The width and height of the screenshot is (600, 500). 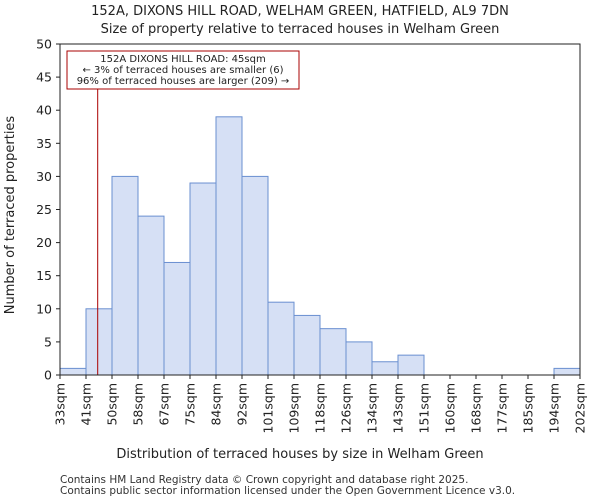 What do you see at coordinates (99, 342) in the screenshot?
I see `bar-41sqm` at bounding box center [99, 342].